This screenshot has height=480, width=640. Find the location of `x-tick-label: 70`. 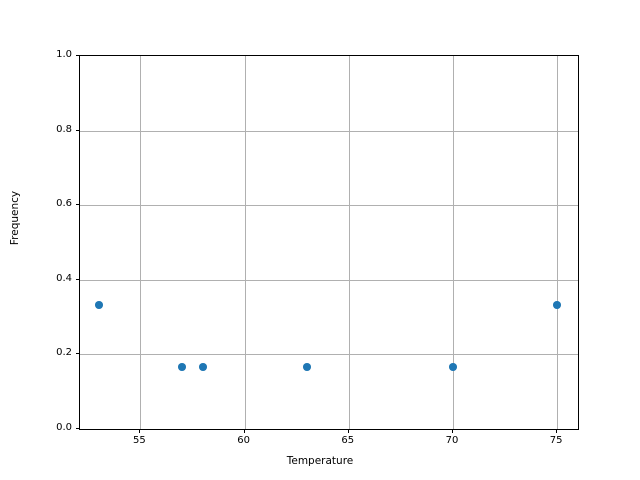

x-tick-label: 70 is located at coordinates (452, 440).